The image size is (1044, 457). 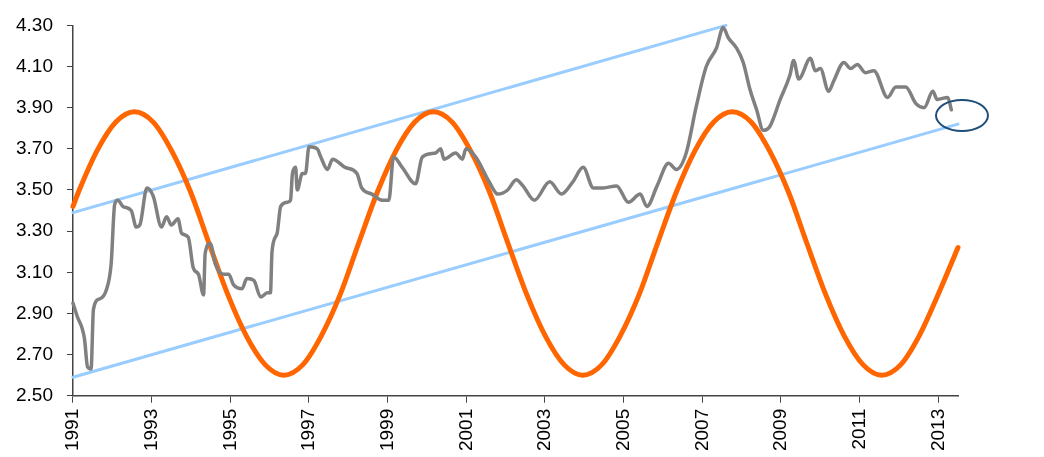 I want to click on x-tick-label: 2005, so click(x=622, y=430).